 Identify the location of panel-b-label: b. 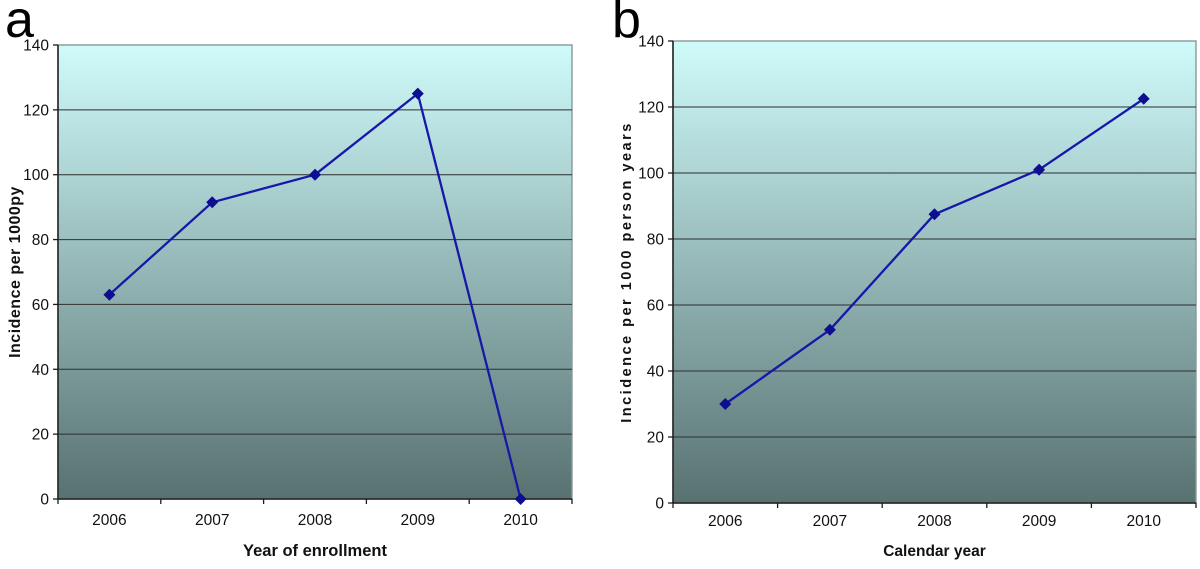
(626, 24).